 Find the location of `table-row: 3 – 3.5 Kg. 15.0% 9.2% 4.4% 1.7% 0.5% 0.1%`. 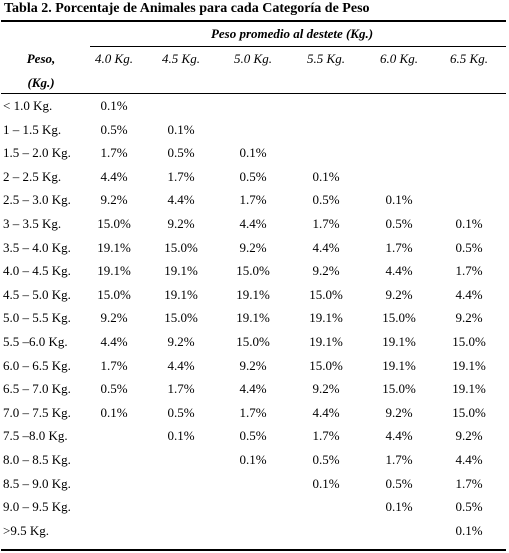

table-row: 3 – 3.5 Kg. 15.0% 9.2% 4.4% 1.7% 0.5% 0.1% is located at coordinates (254, 225).